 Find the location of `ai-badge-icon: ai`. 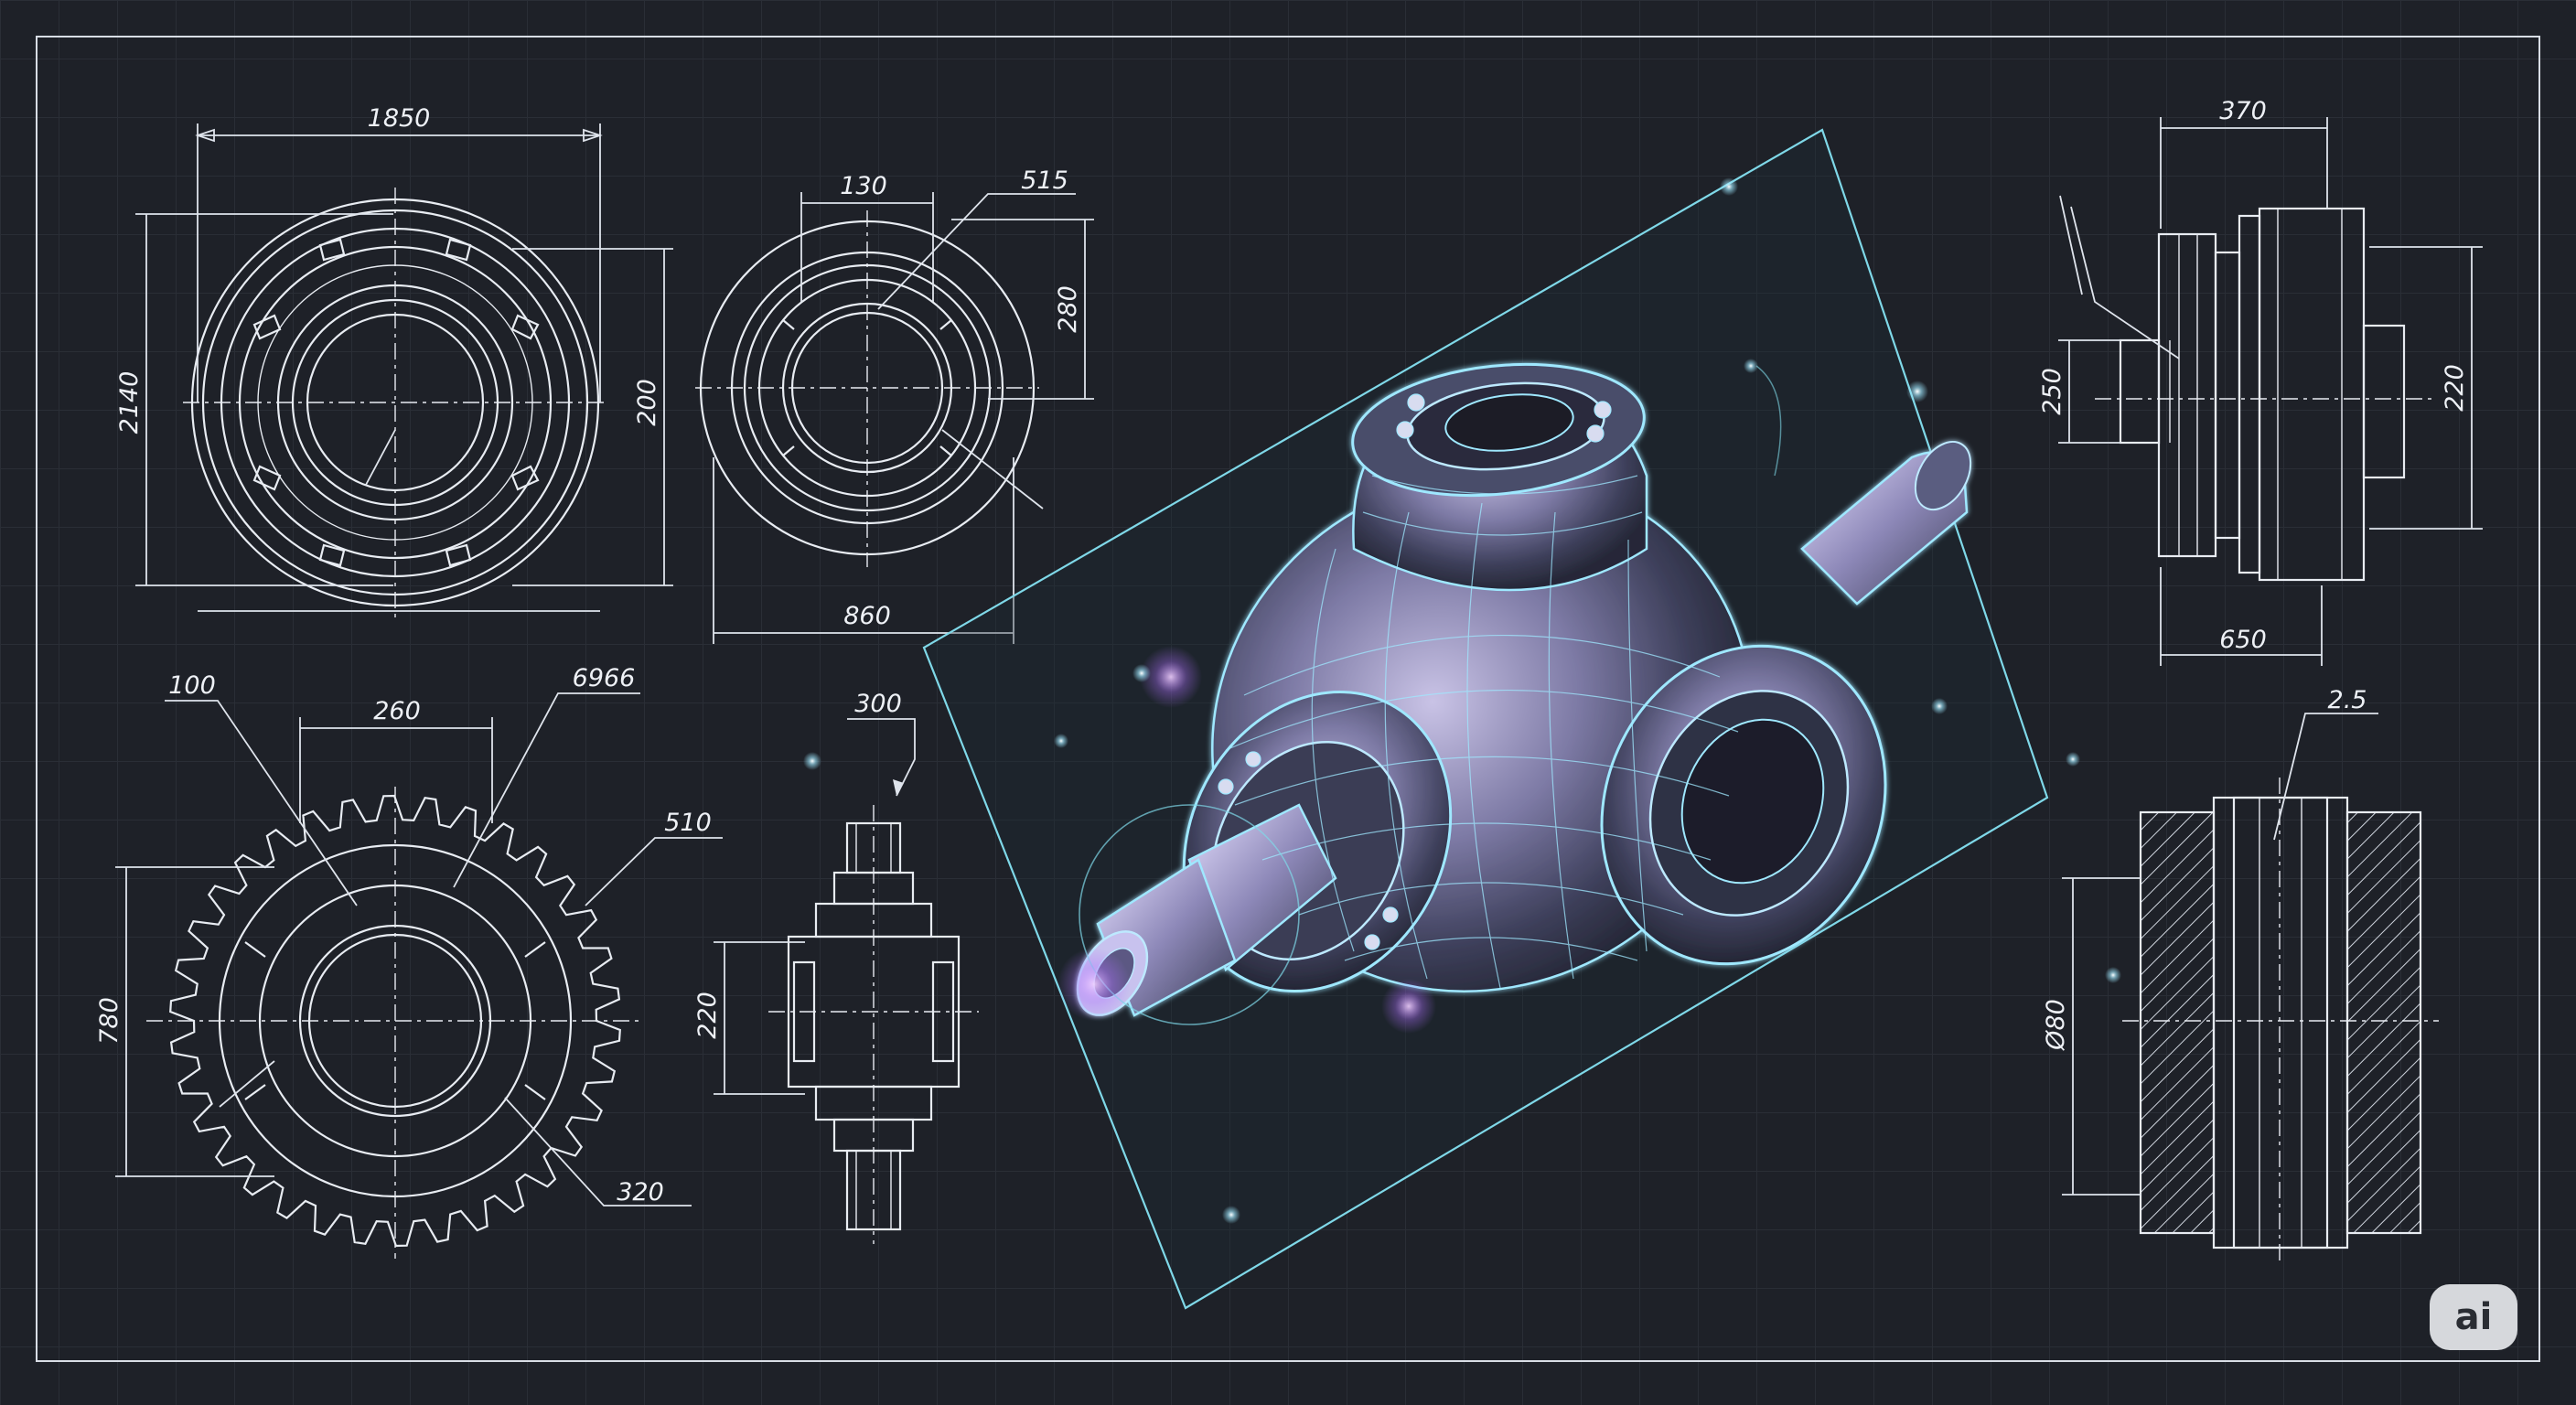

ai-badge-icon: ai is located at coordinates (2474, 1317).